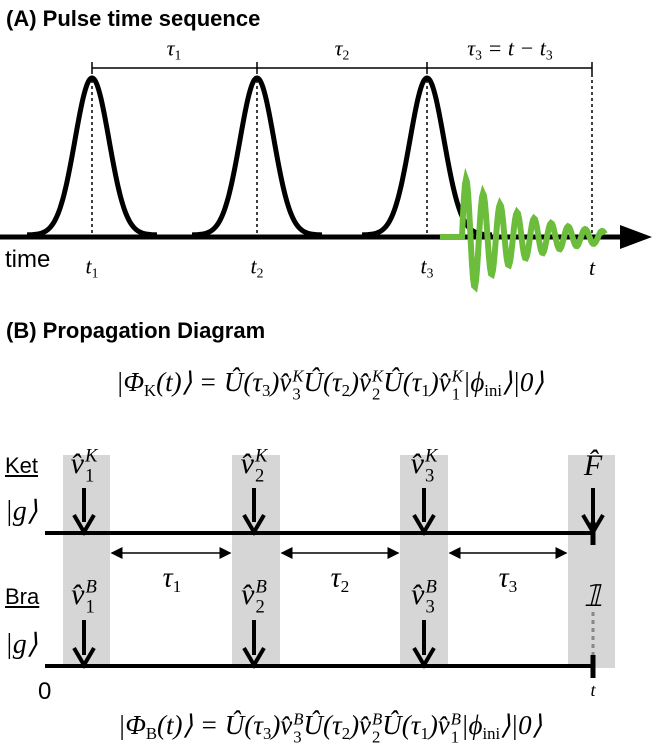 The height and width of the screenshot is (754, 659). What do you see at coordinates (130, 382) in the screenshot?
I see `math-part: |Φ` at bounding box center [130, 382].